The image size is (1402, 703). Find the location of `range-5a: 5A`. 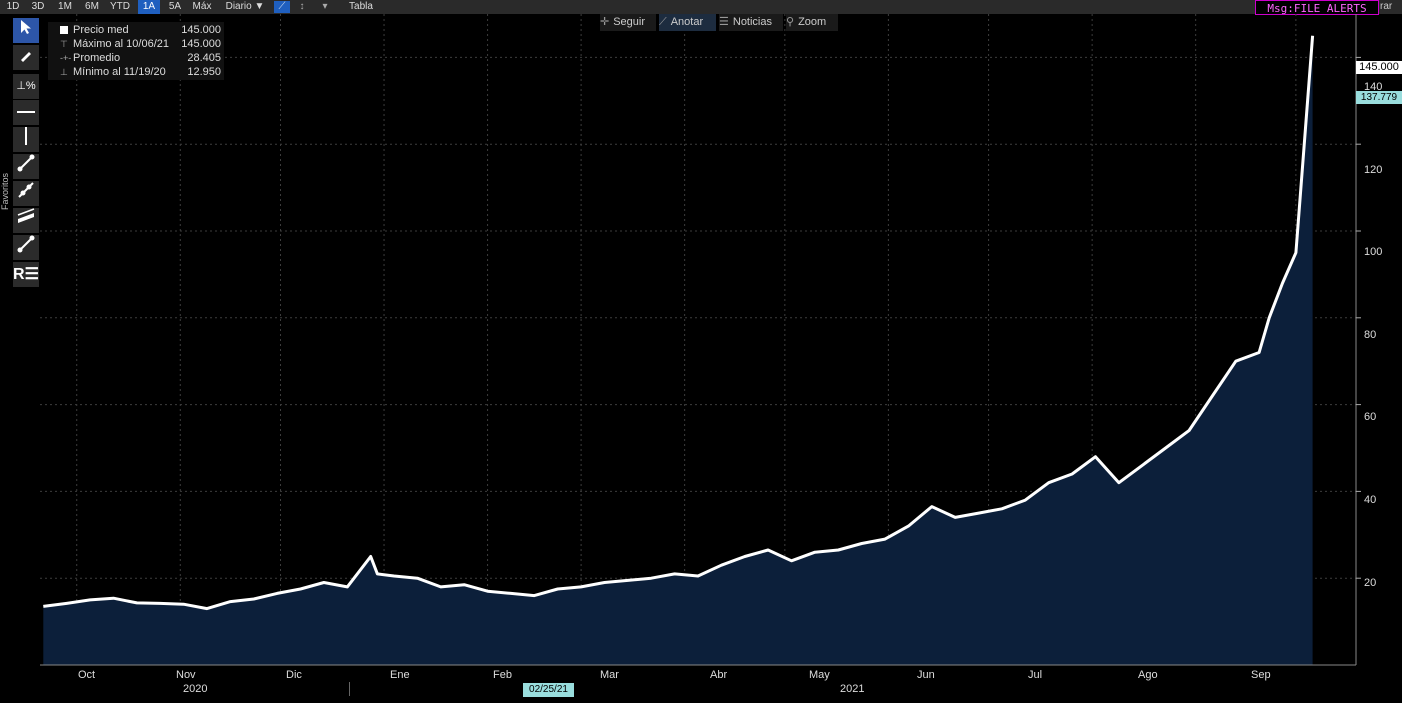

range-5a: 5A is located at coordinates (175, 6).